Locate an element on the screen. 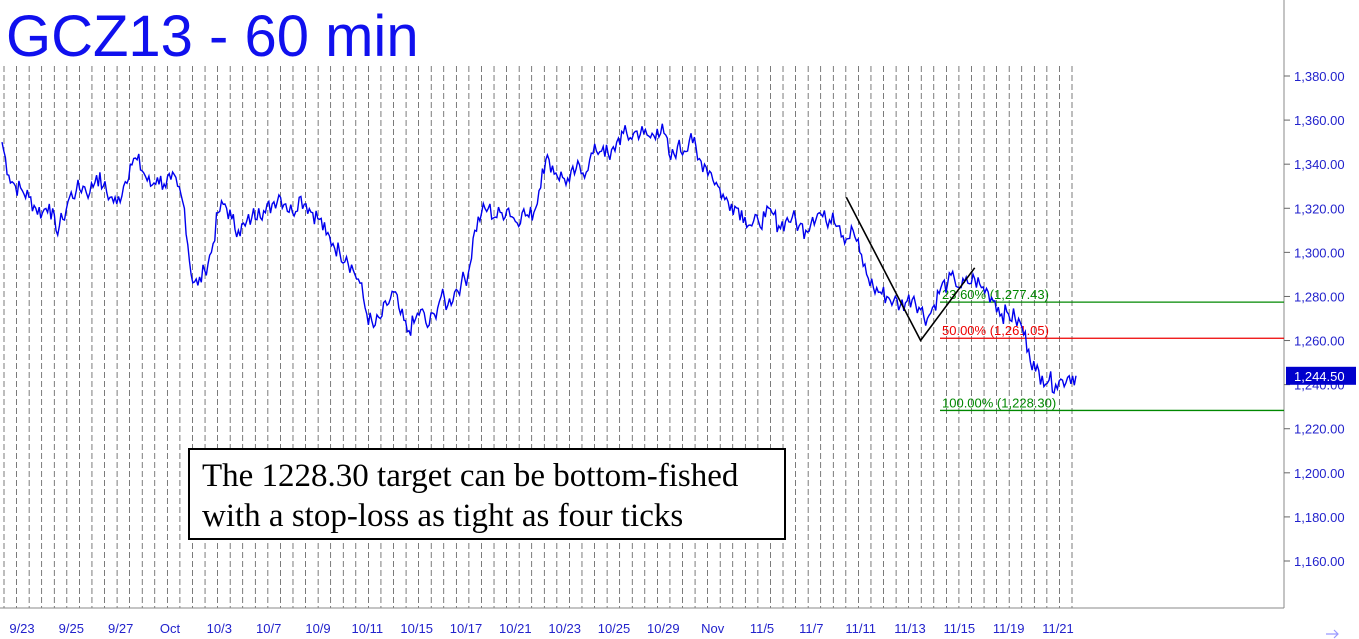  x-tick-label: 11/15 is located at coordinates (960, 628).